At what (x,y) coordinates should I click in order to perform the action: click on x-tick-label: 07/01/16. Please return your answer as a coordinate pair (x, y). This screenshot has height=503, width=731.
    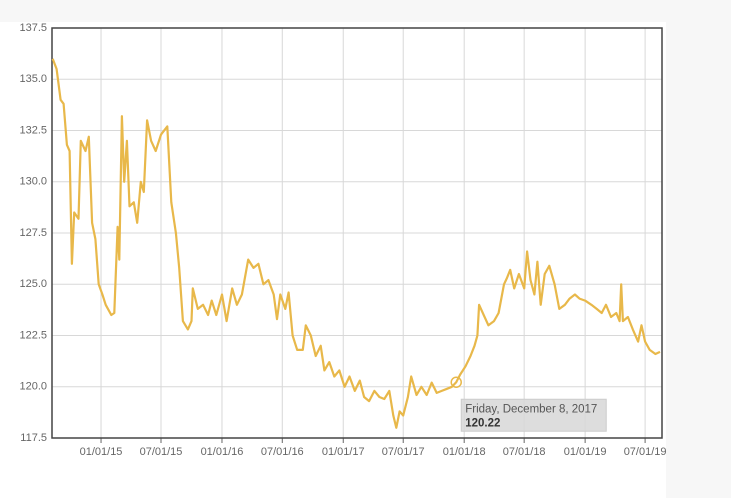
    Looking at the image, I should click on (282, 452).